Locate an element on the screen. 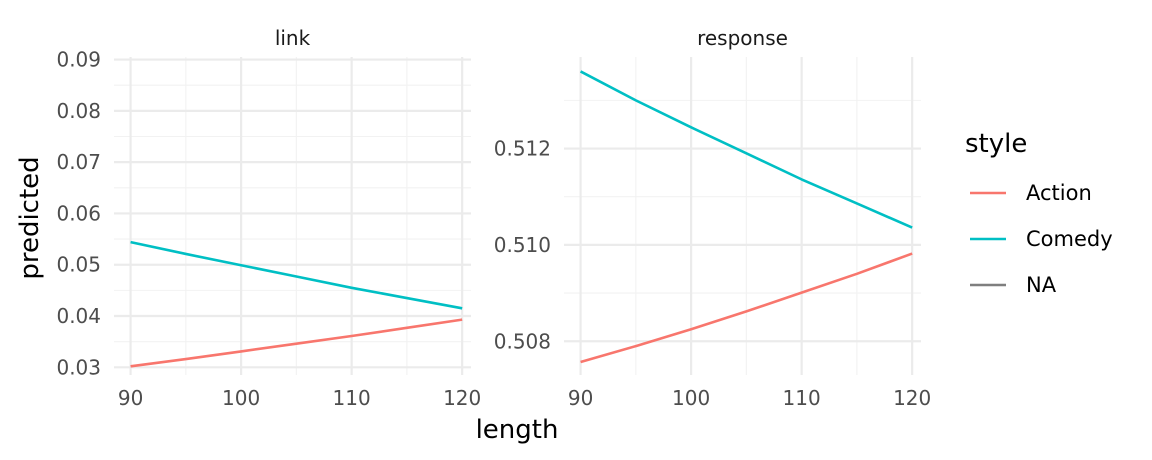 Image resolution: width=1152 pixels, height=460 pixels. y-tick-label: 0.07 is located at coordinates (78, 162).